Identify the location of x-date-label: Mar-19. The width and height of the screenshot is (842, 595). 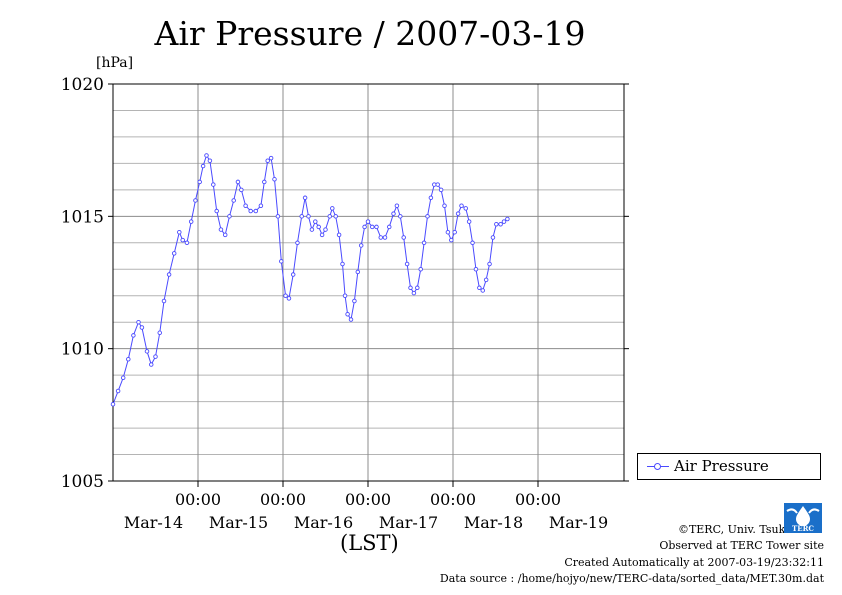
(578, 522).